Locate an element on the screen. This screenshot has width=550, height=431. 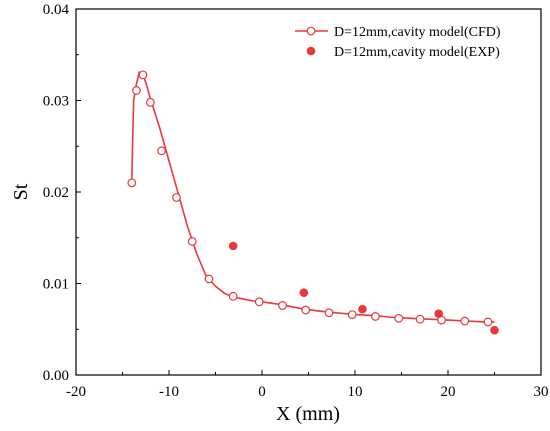
y-tick-label: 0.01 is located at coordinates (56, 285).